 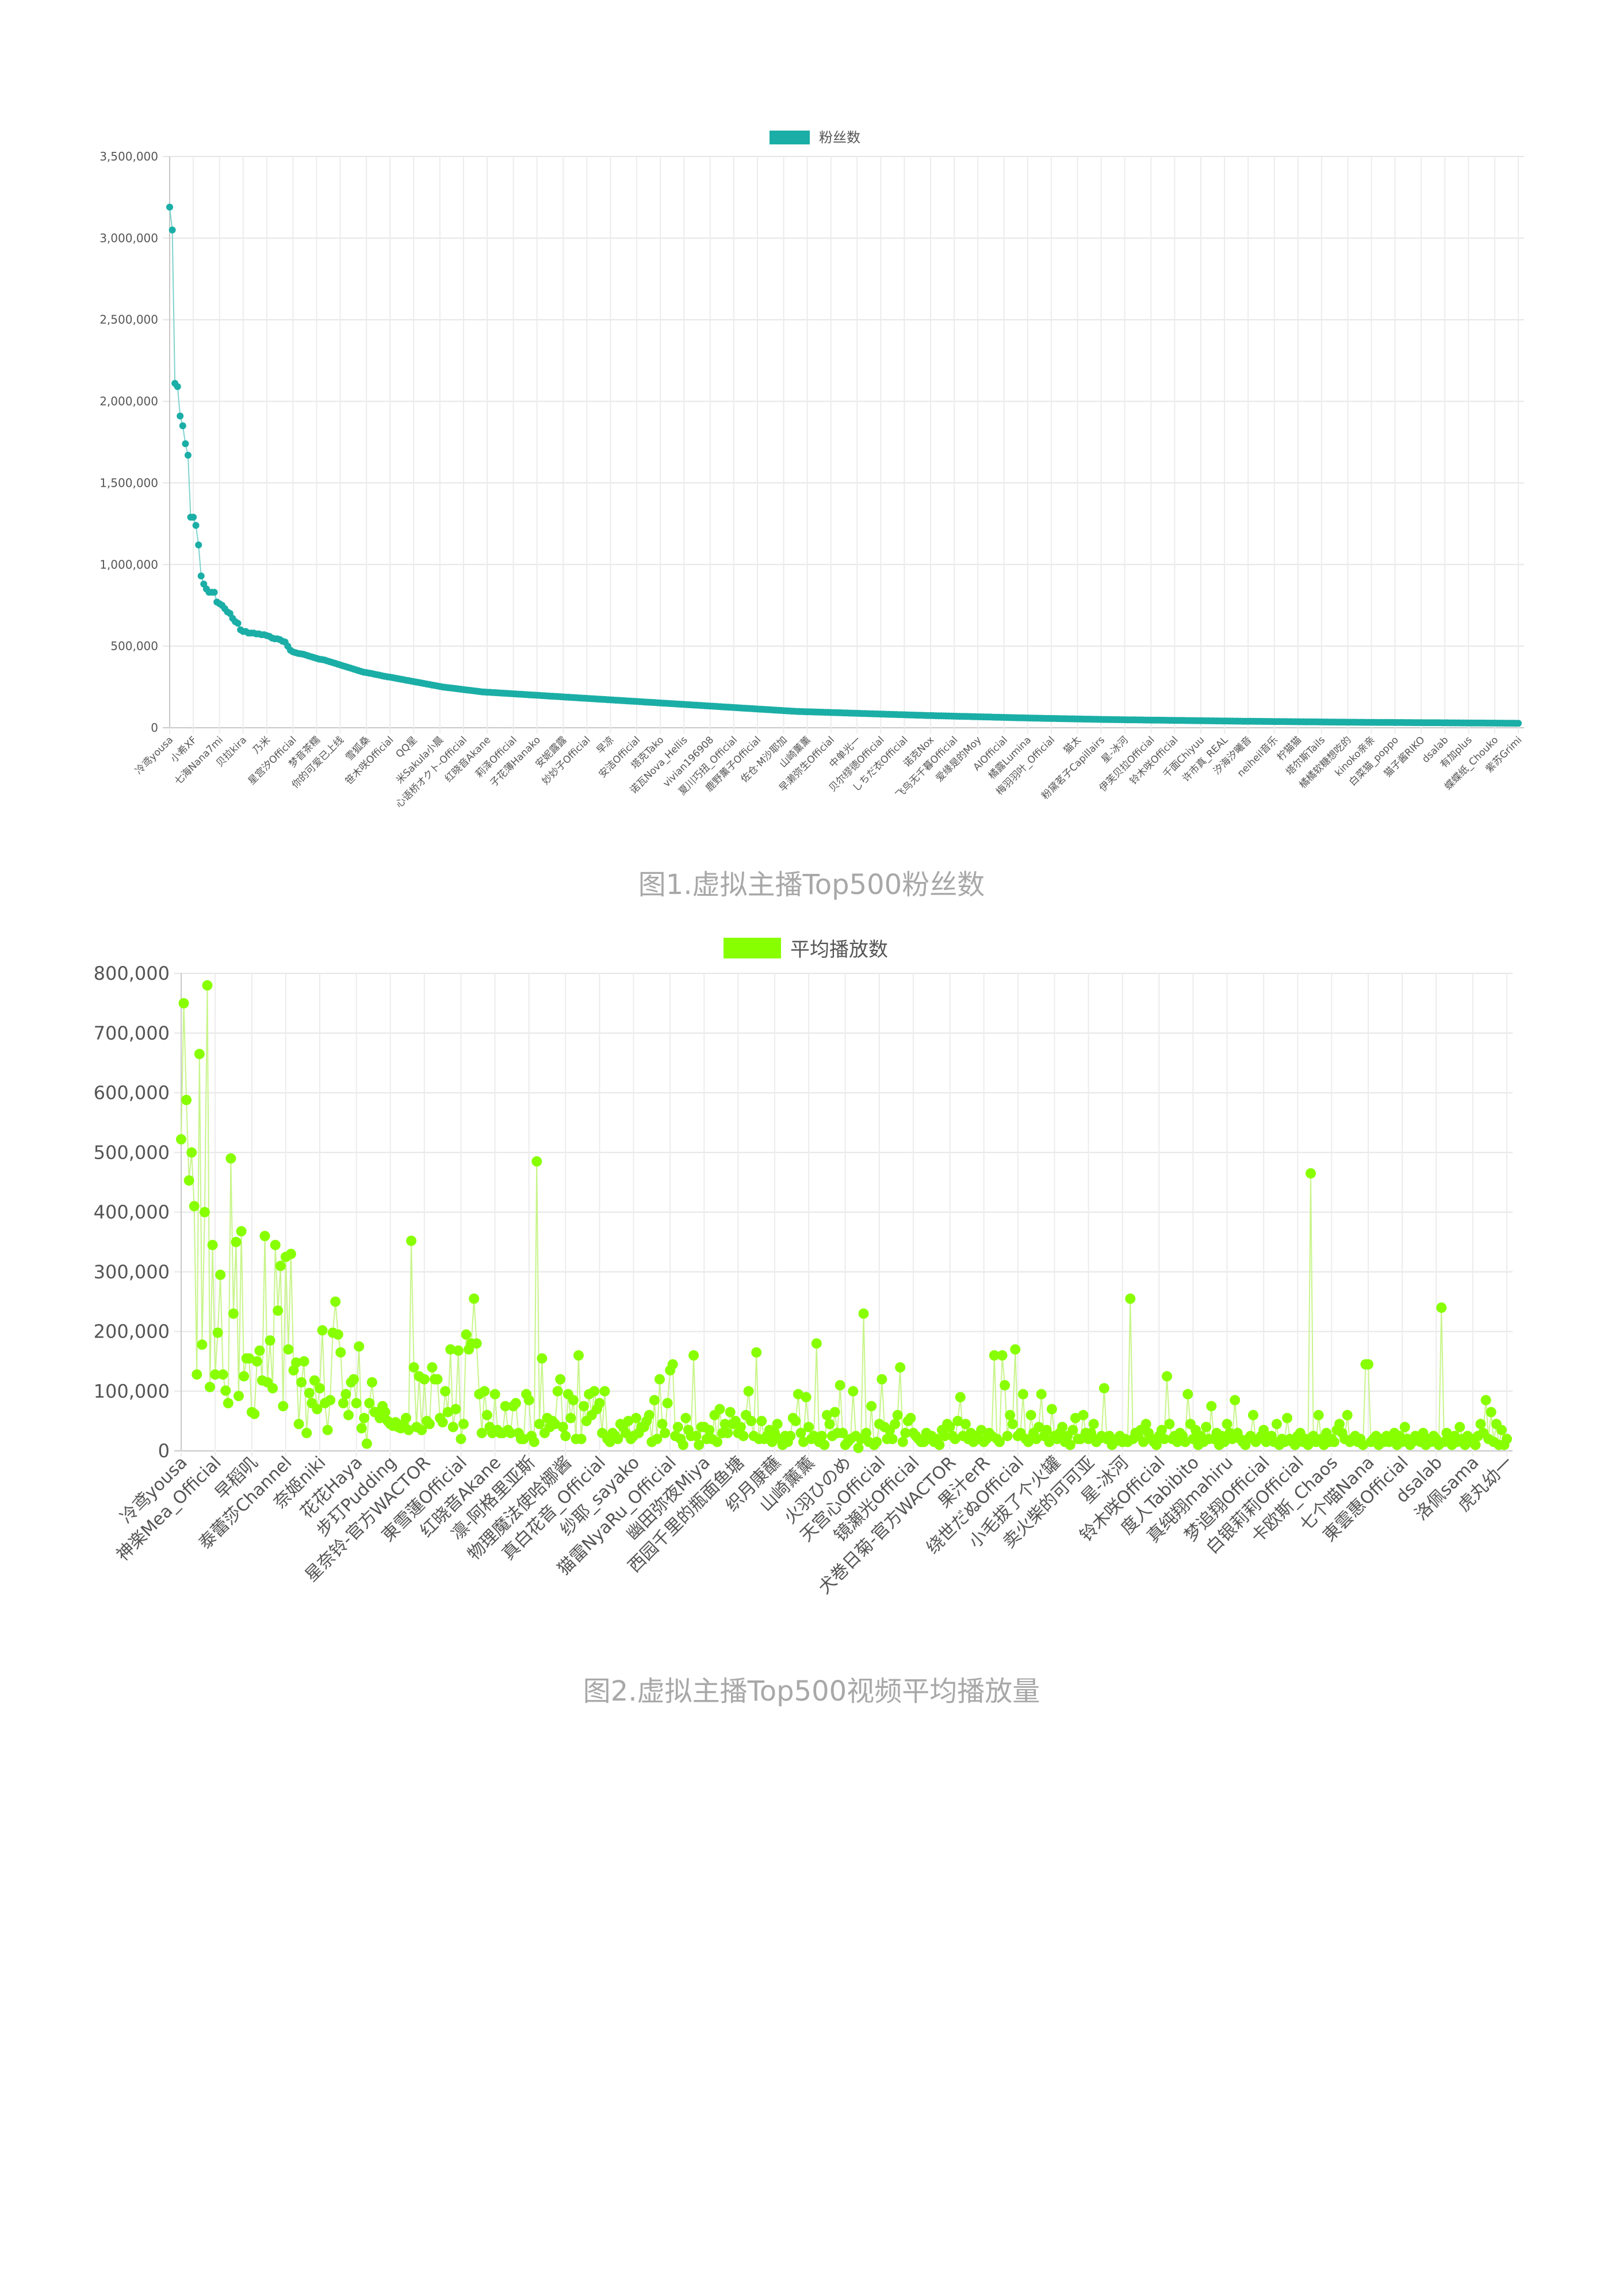 I want to click on y-tick-label: 1,500,000, so click(x=129, y=483).